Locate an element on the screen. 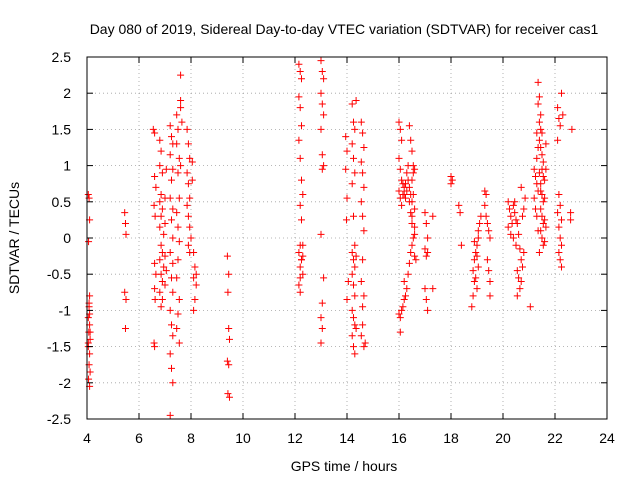 The image size is (640, 480). y-axis-label: SDTVAR / TECUs is located at coordinates (14, 238).